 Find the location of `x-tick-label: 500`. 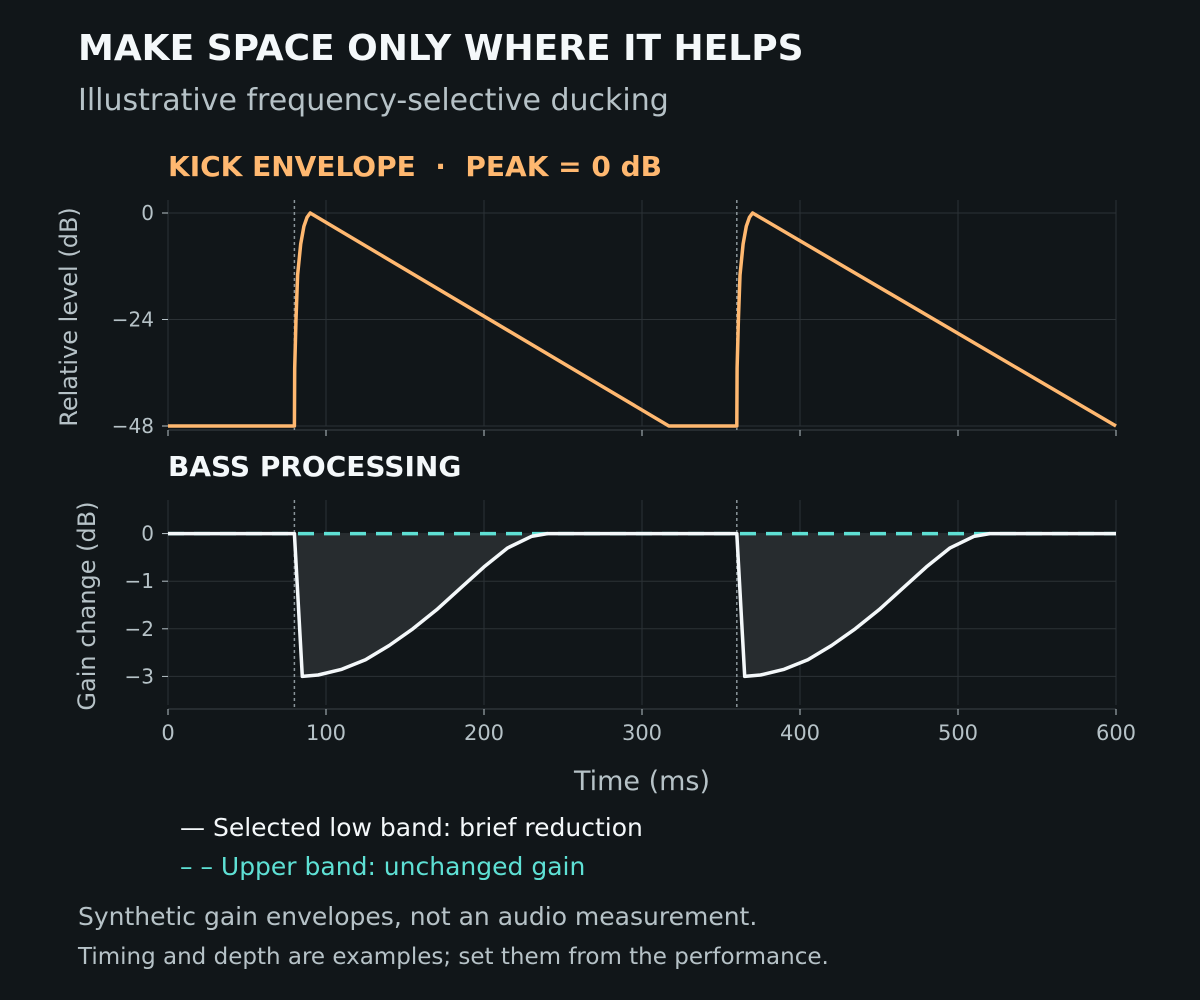

x-tick-label: 500 is located at coordinates (958, 733).